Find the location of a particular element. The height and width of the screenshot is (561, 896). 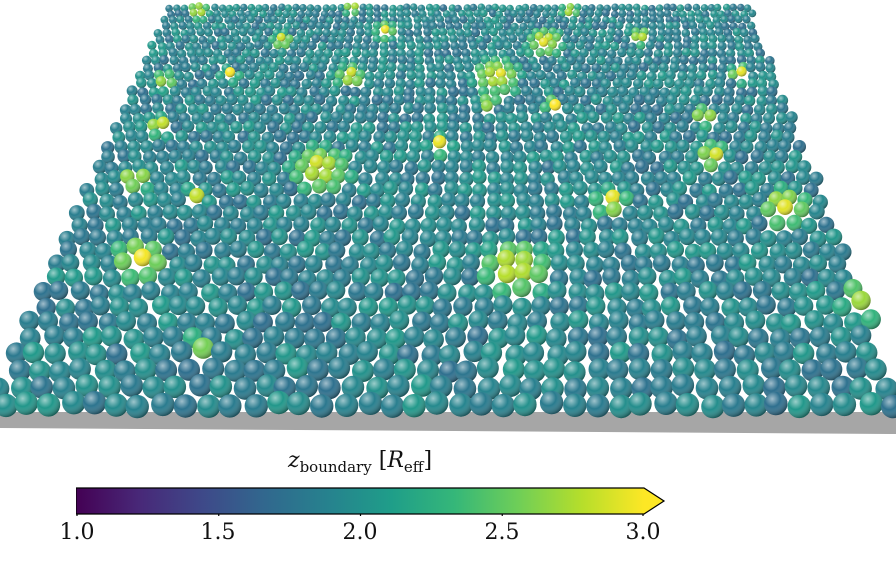

floor-plane is located at coordinates (448, 423).